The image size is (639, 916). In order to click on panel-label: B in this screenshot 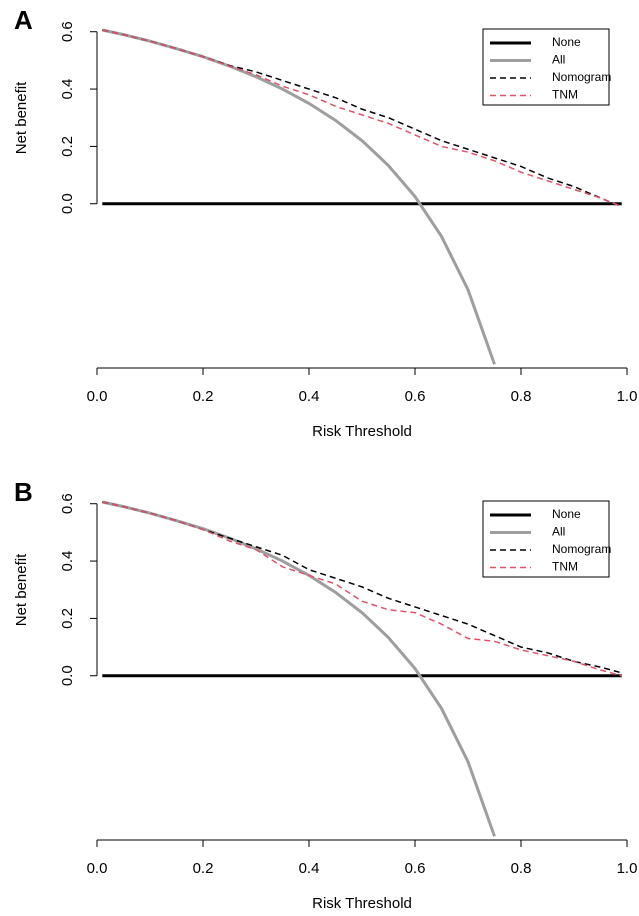, I will do `click(23, 492)`.